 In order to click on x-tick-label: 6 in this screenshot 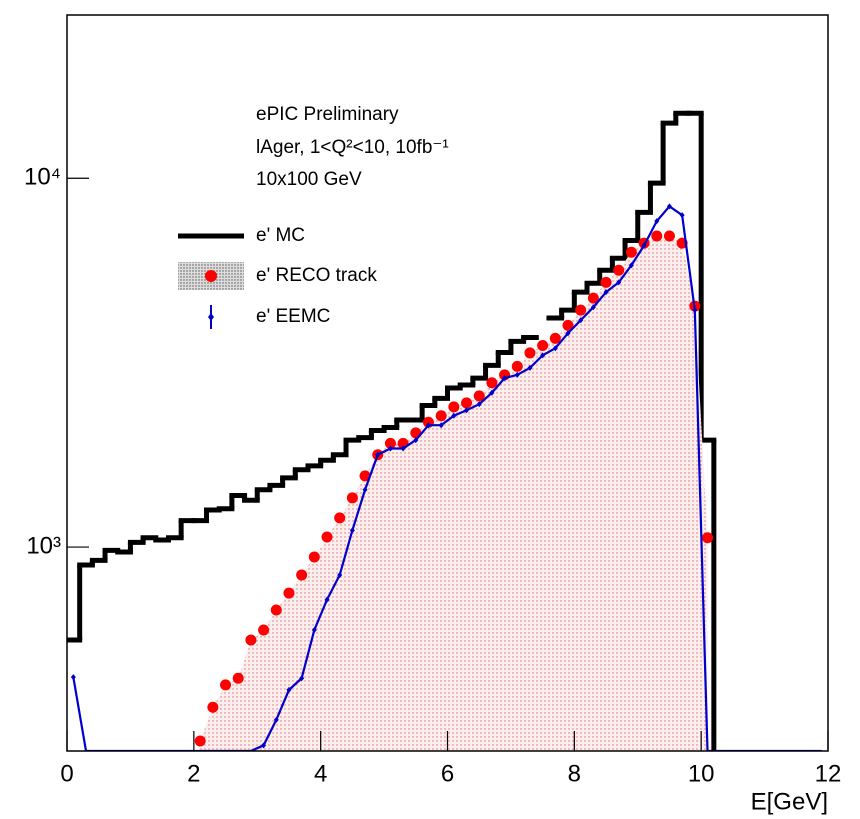, I will do `click(447, 773)`.